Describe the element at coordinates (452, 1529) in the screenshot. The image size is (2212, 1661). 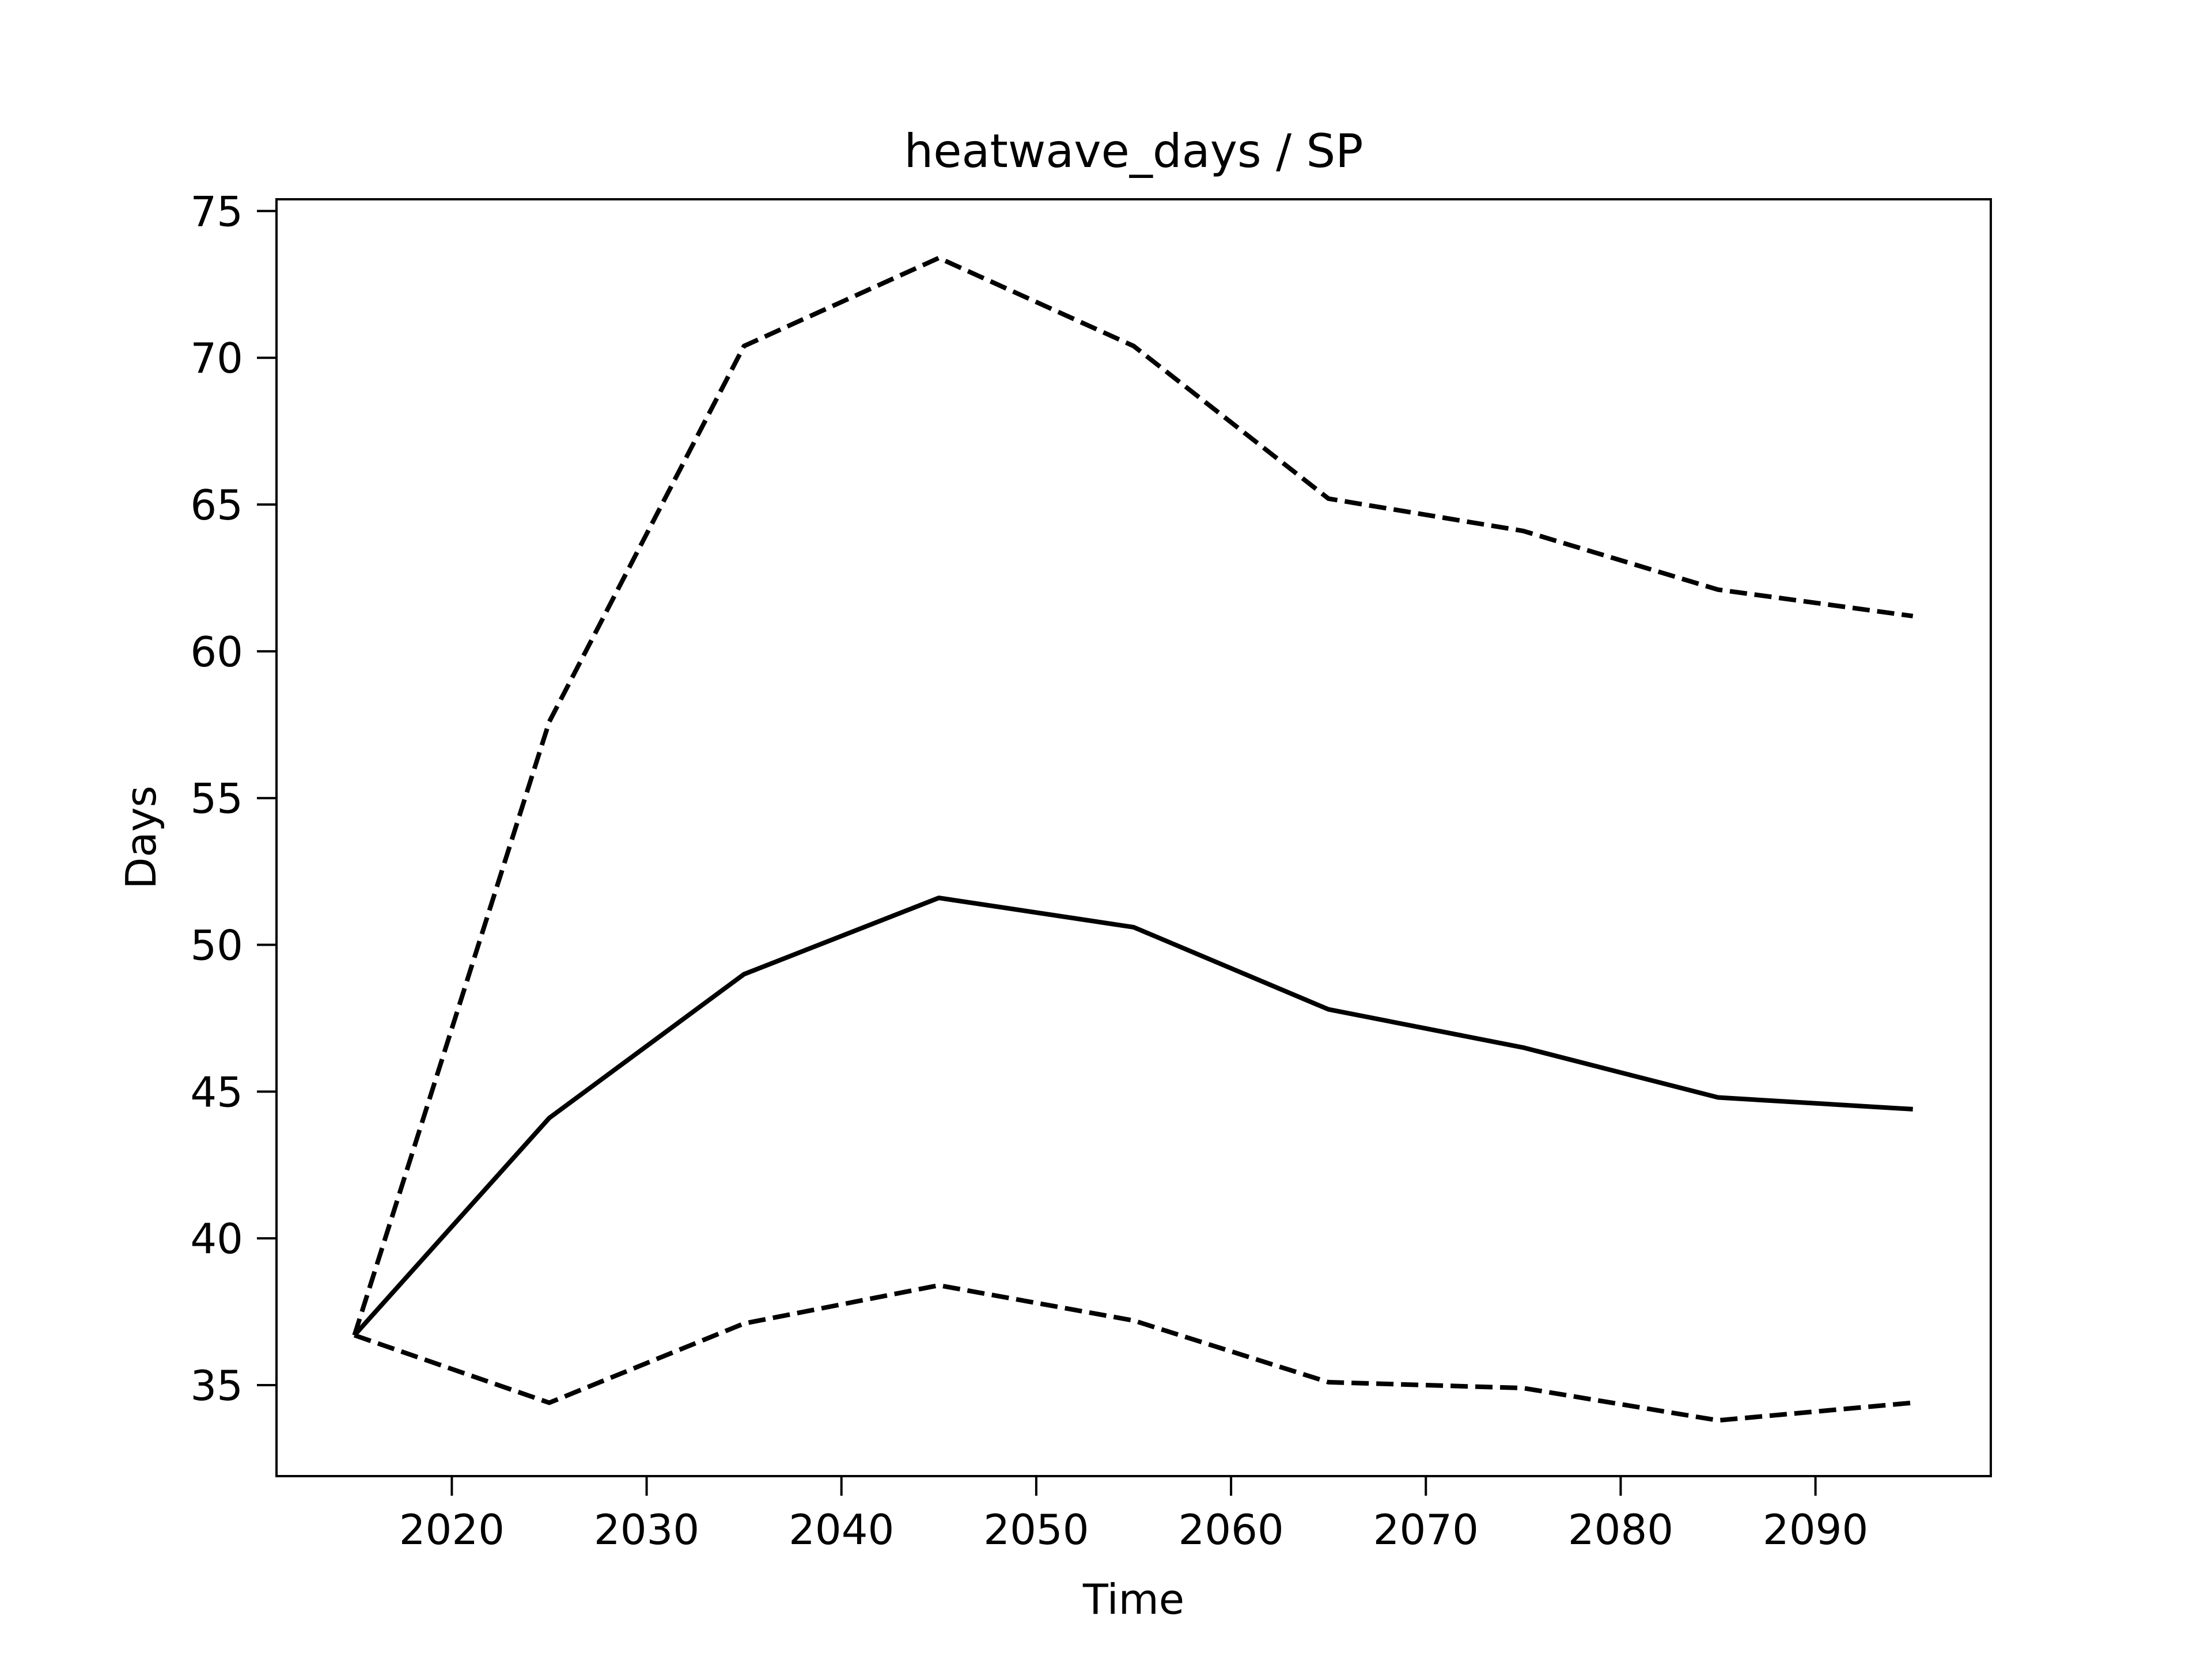
I see `x-tick-label: 2020` at that location.